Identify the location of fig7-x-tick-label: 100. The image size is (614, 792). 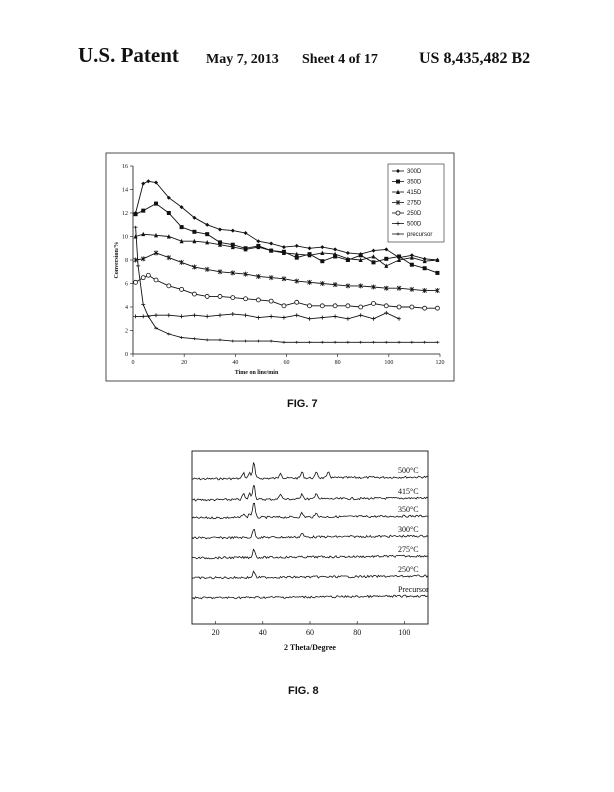
(388, 363).